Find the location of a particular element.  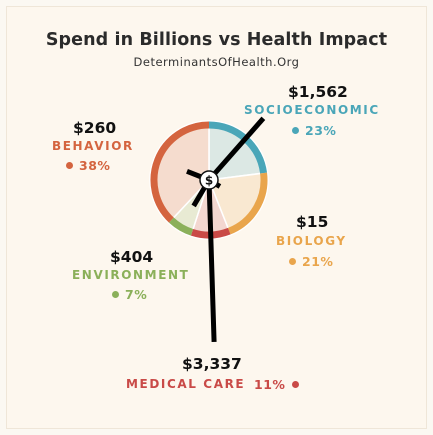

category-label: ENVIRONMENT is located at coordinates (131, 275).